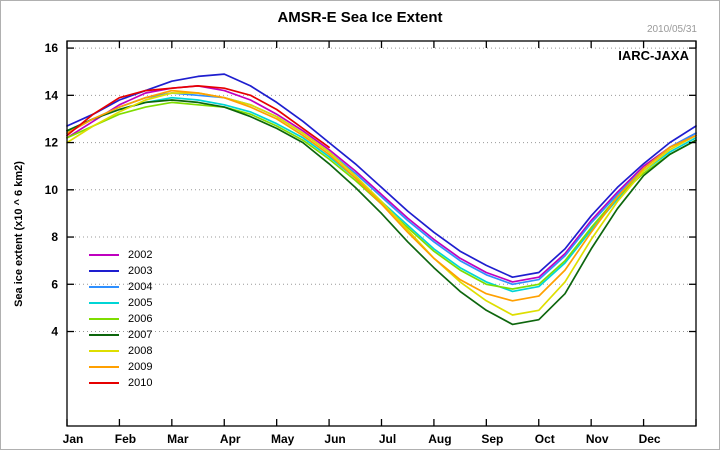  I want to click on legend-swatch-2009, so click(104, 367).